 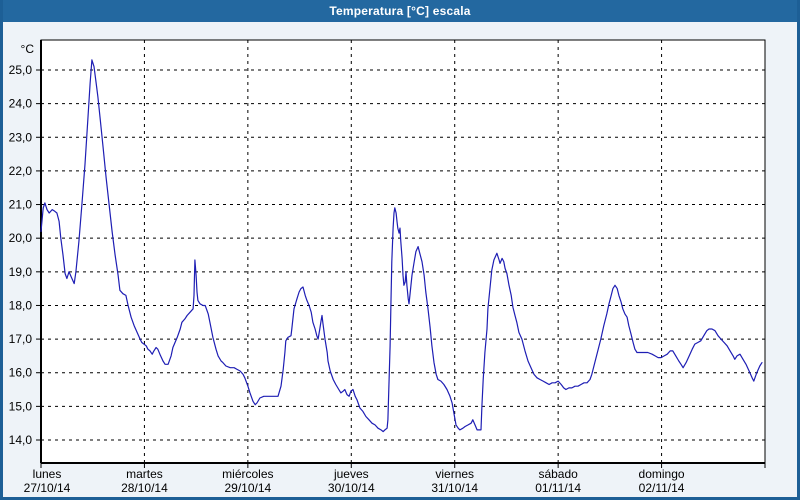 What do you see at coordinates (558, 474) in the screenshot?
I see `x-day-label: sábado` at bounding box center [558, 474].